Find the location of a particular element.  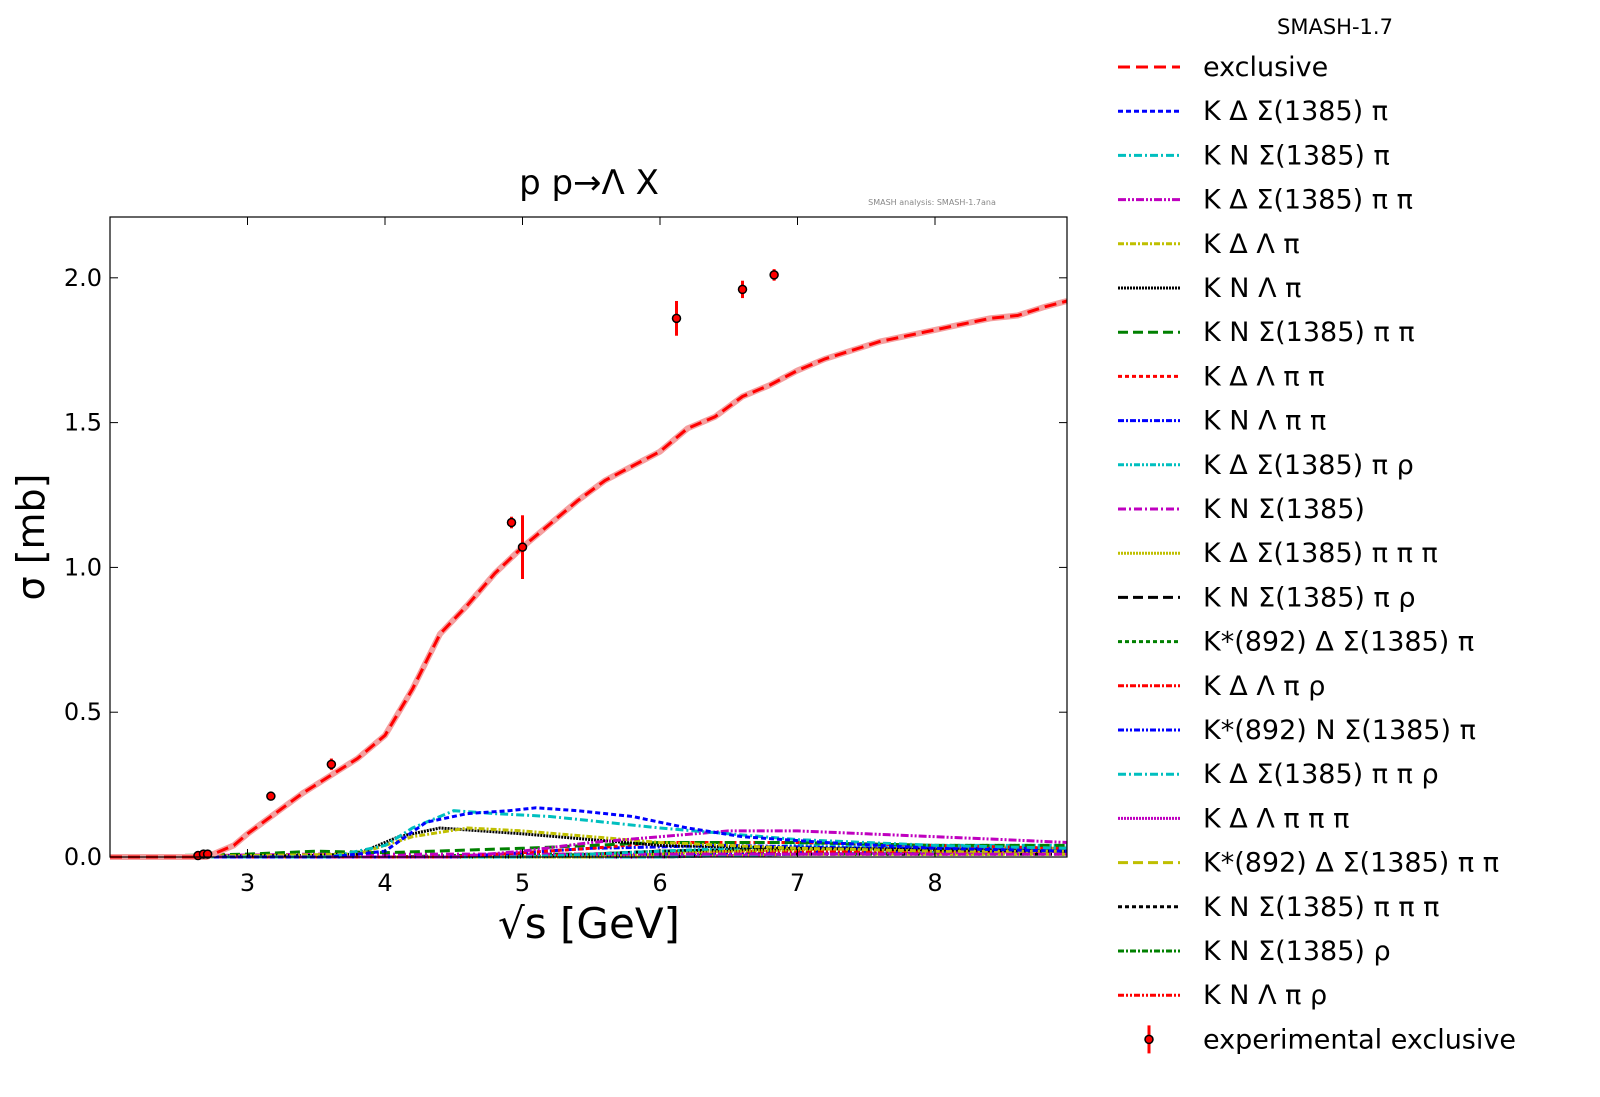

x-tick-label: 7 is located at coordinates (797, 883).